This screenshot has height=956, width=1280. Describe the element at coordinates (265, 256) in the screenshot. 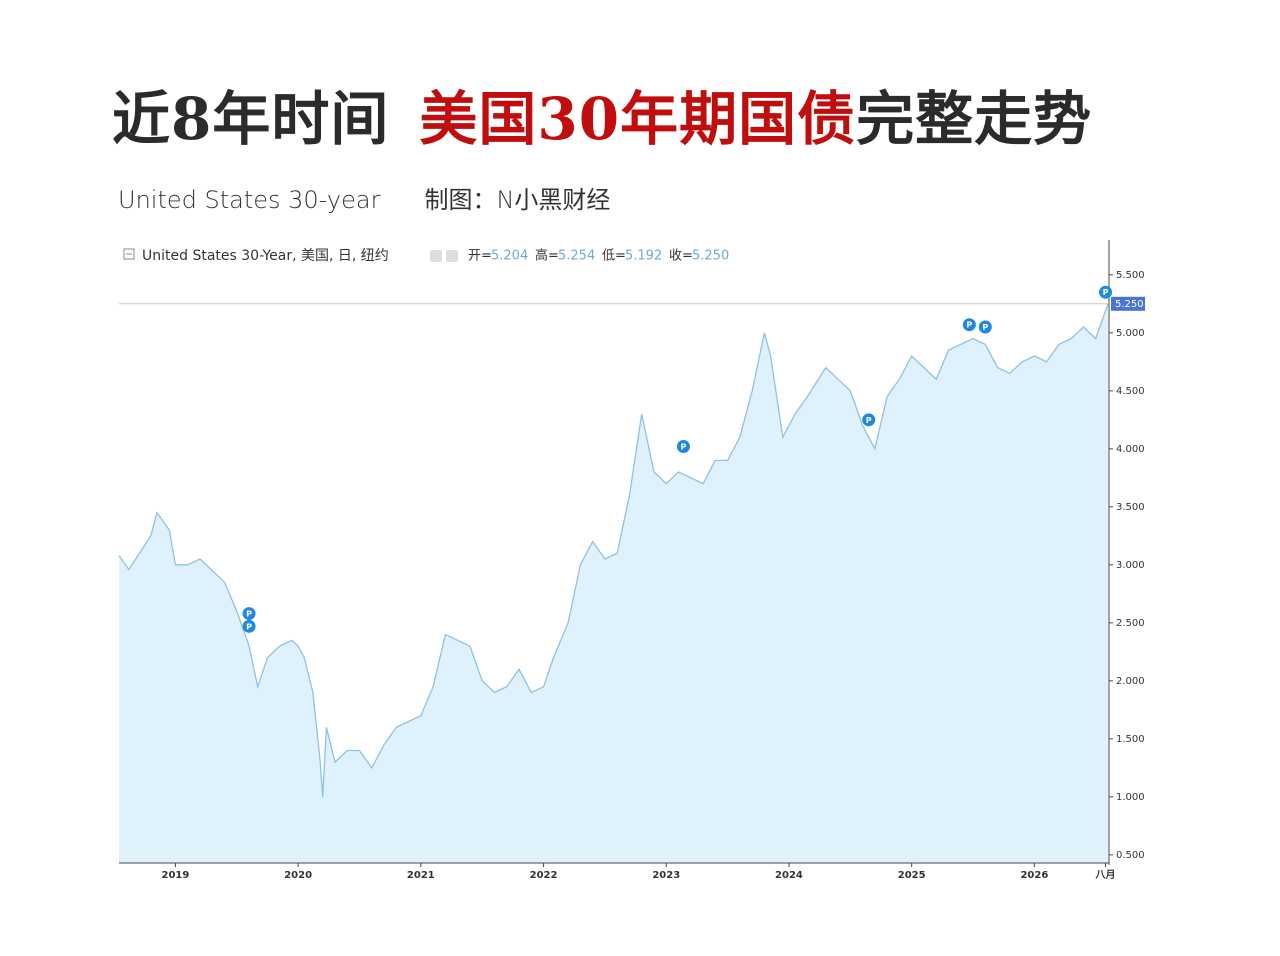

I see `legend-label: United States 30-Year, 美国, 日, 纽约` at that location.